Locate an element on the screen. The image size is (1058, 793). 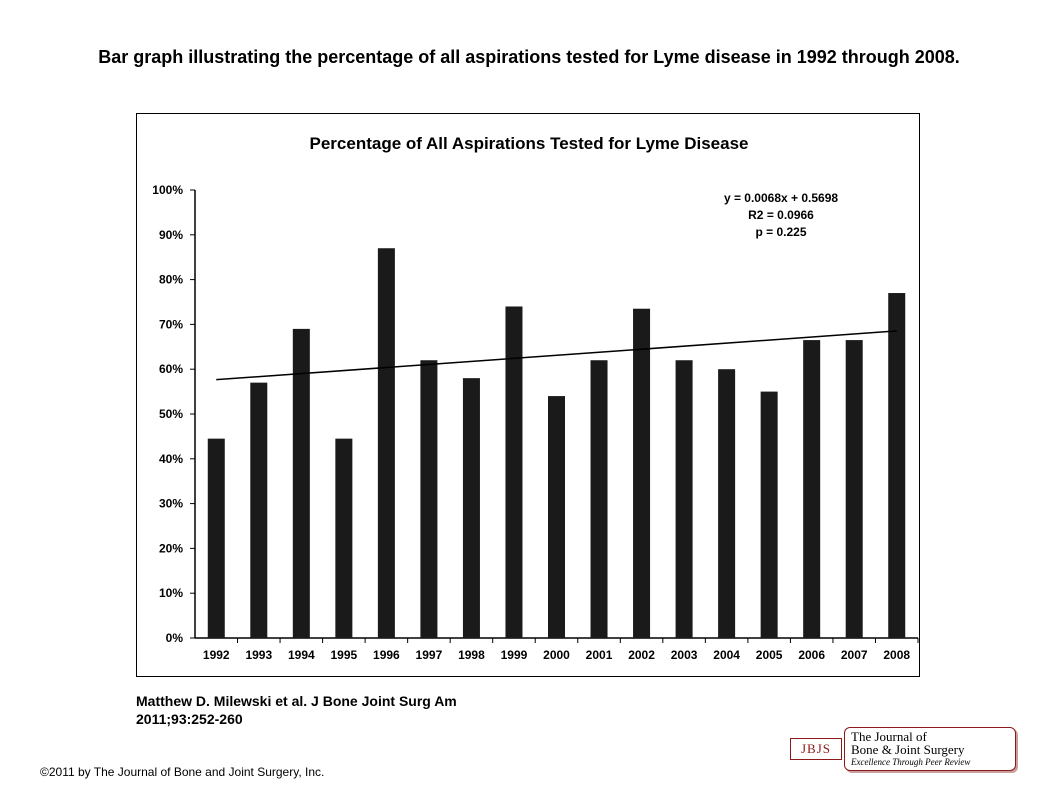
y-tick-label: 80% is located at coordinates (171, 280).